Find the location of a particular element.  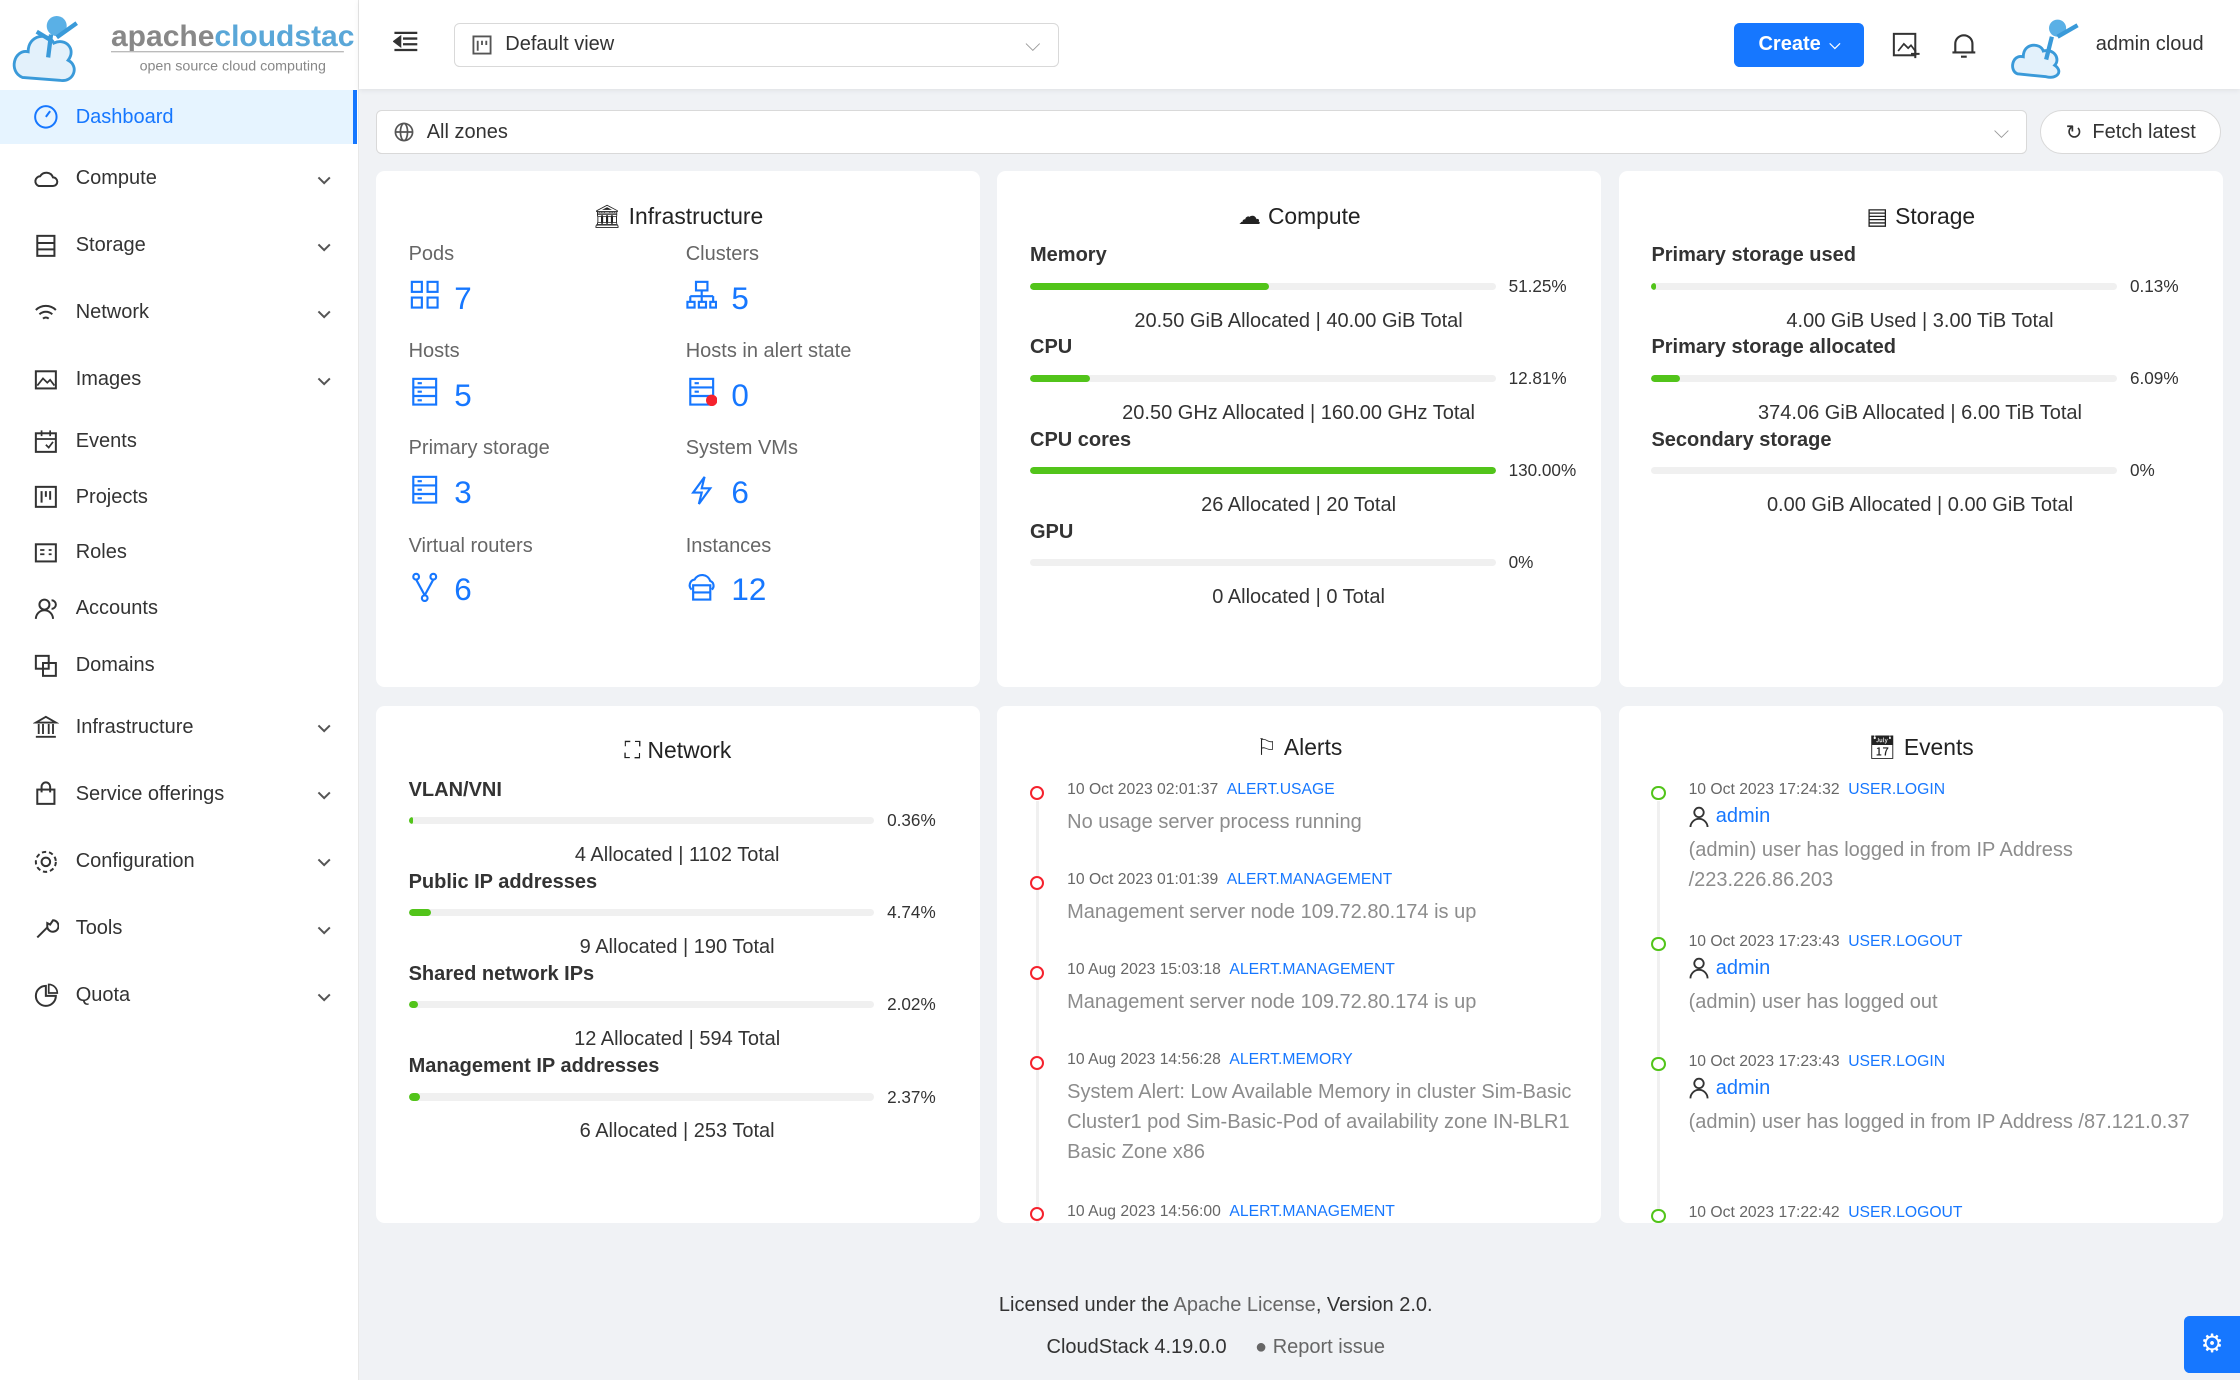

resource-percent: 0.13% is located at coordinates (2154, 285).